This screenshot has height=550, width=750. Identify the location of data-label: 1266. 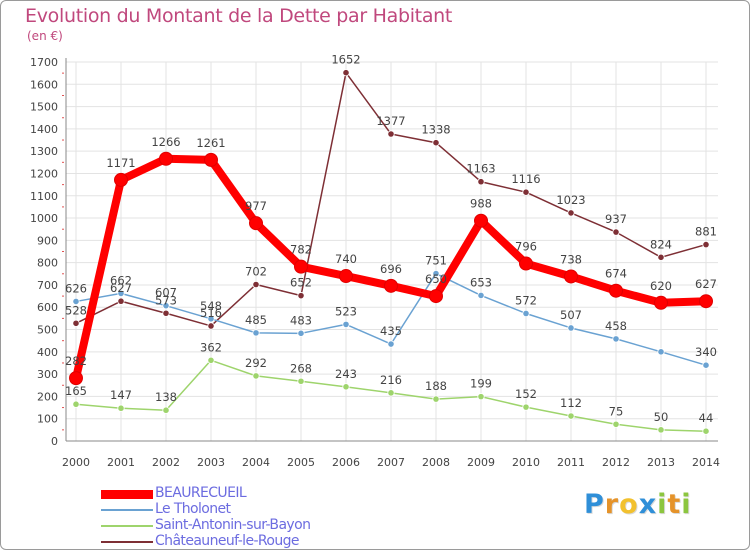
(165, 142).